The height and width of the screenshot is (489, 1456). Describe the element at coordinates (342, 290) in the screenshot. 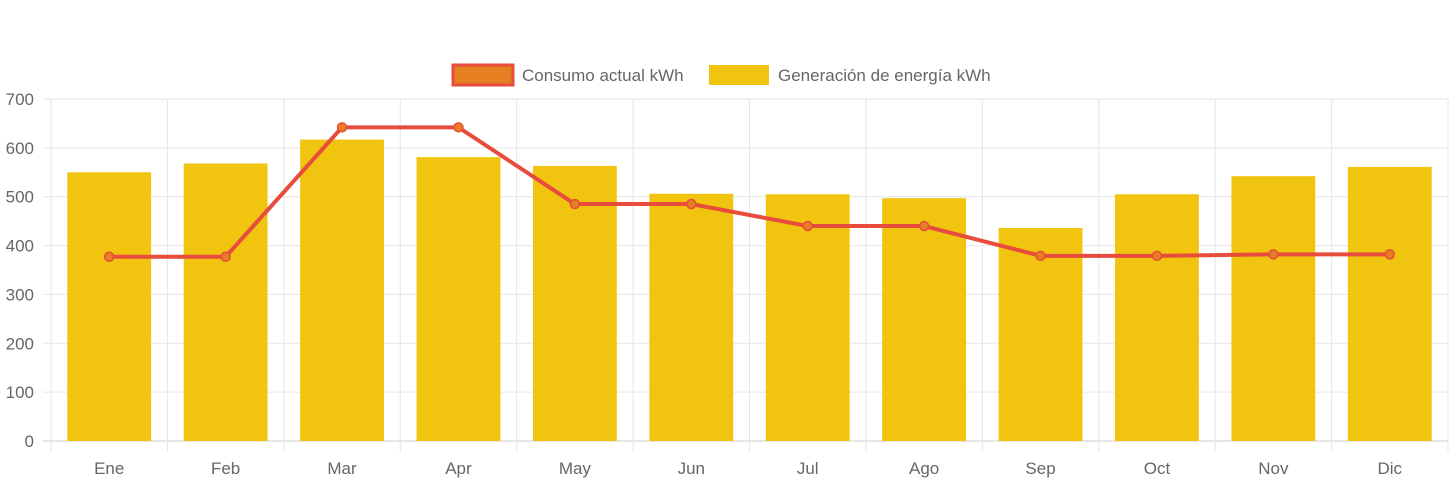

I see `bar-generacion-mar` at that location.